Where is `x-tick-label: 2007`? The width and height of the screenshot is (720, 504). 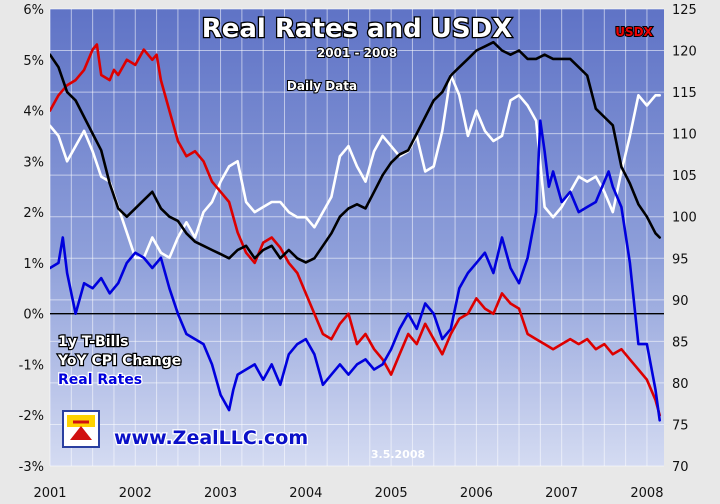
x-tick-label: 2007 is located at coordinates (561, 493).